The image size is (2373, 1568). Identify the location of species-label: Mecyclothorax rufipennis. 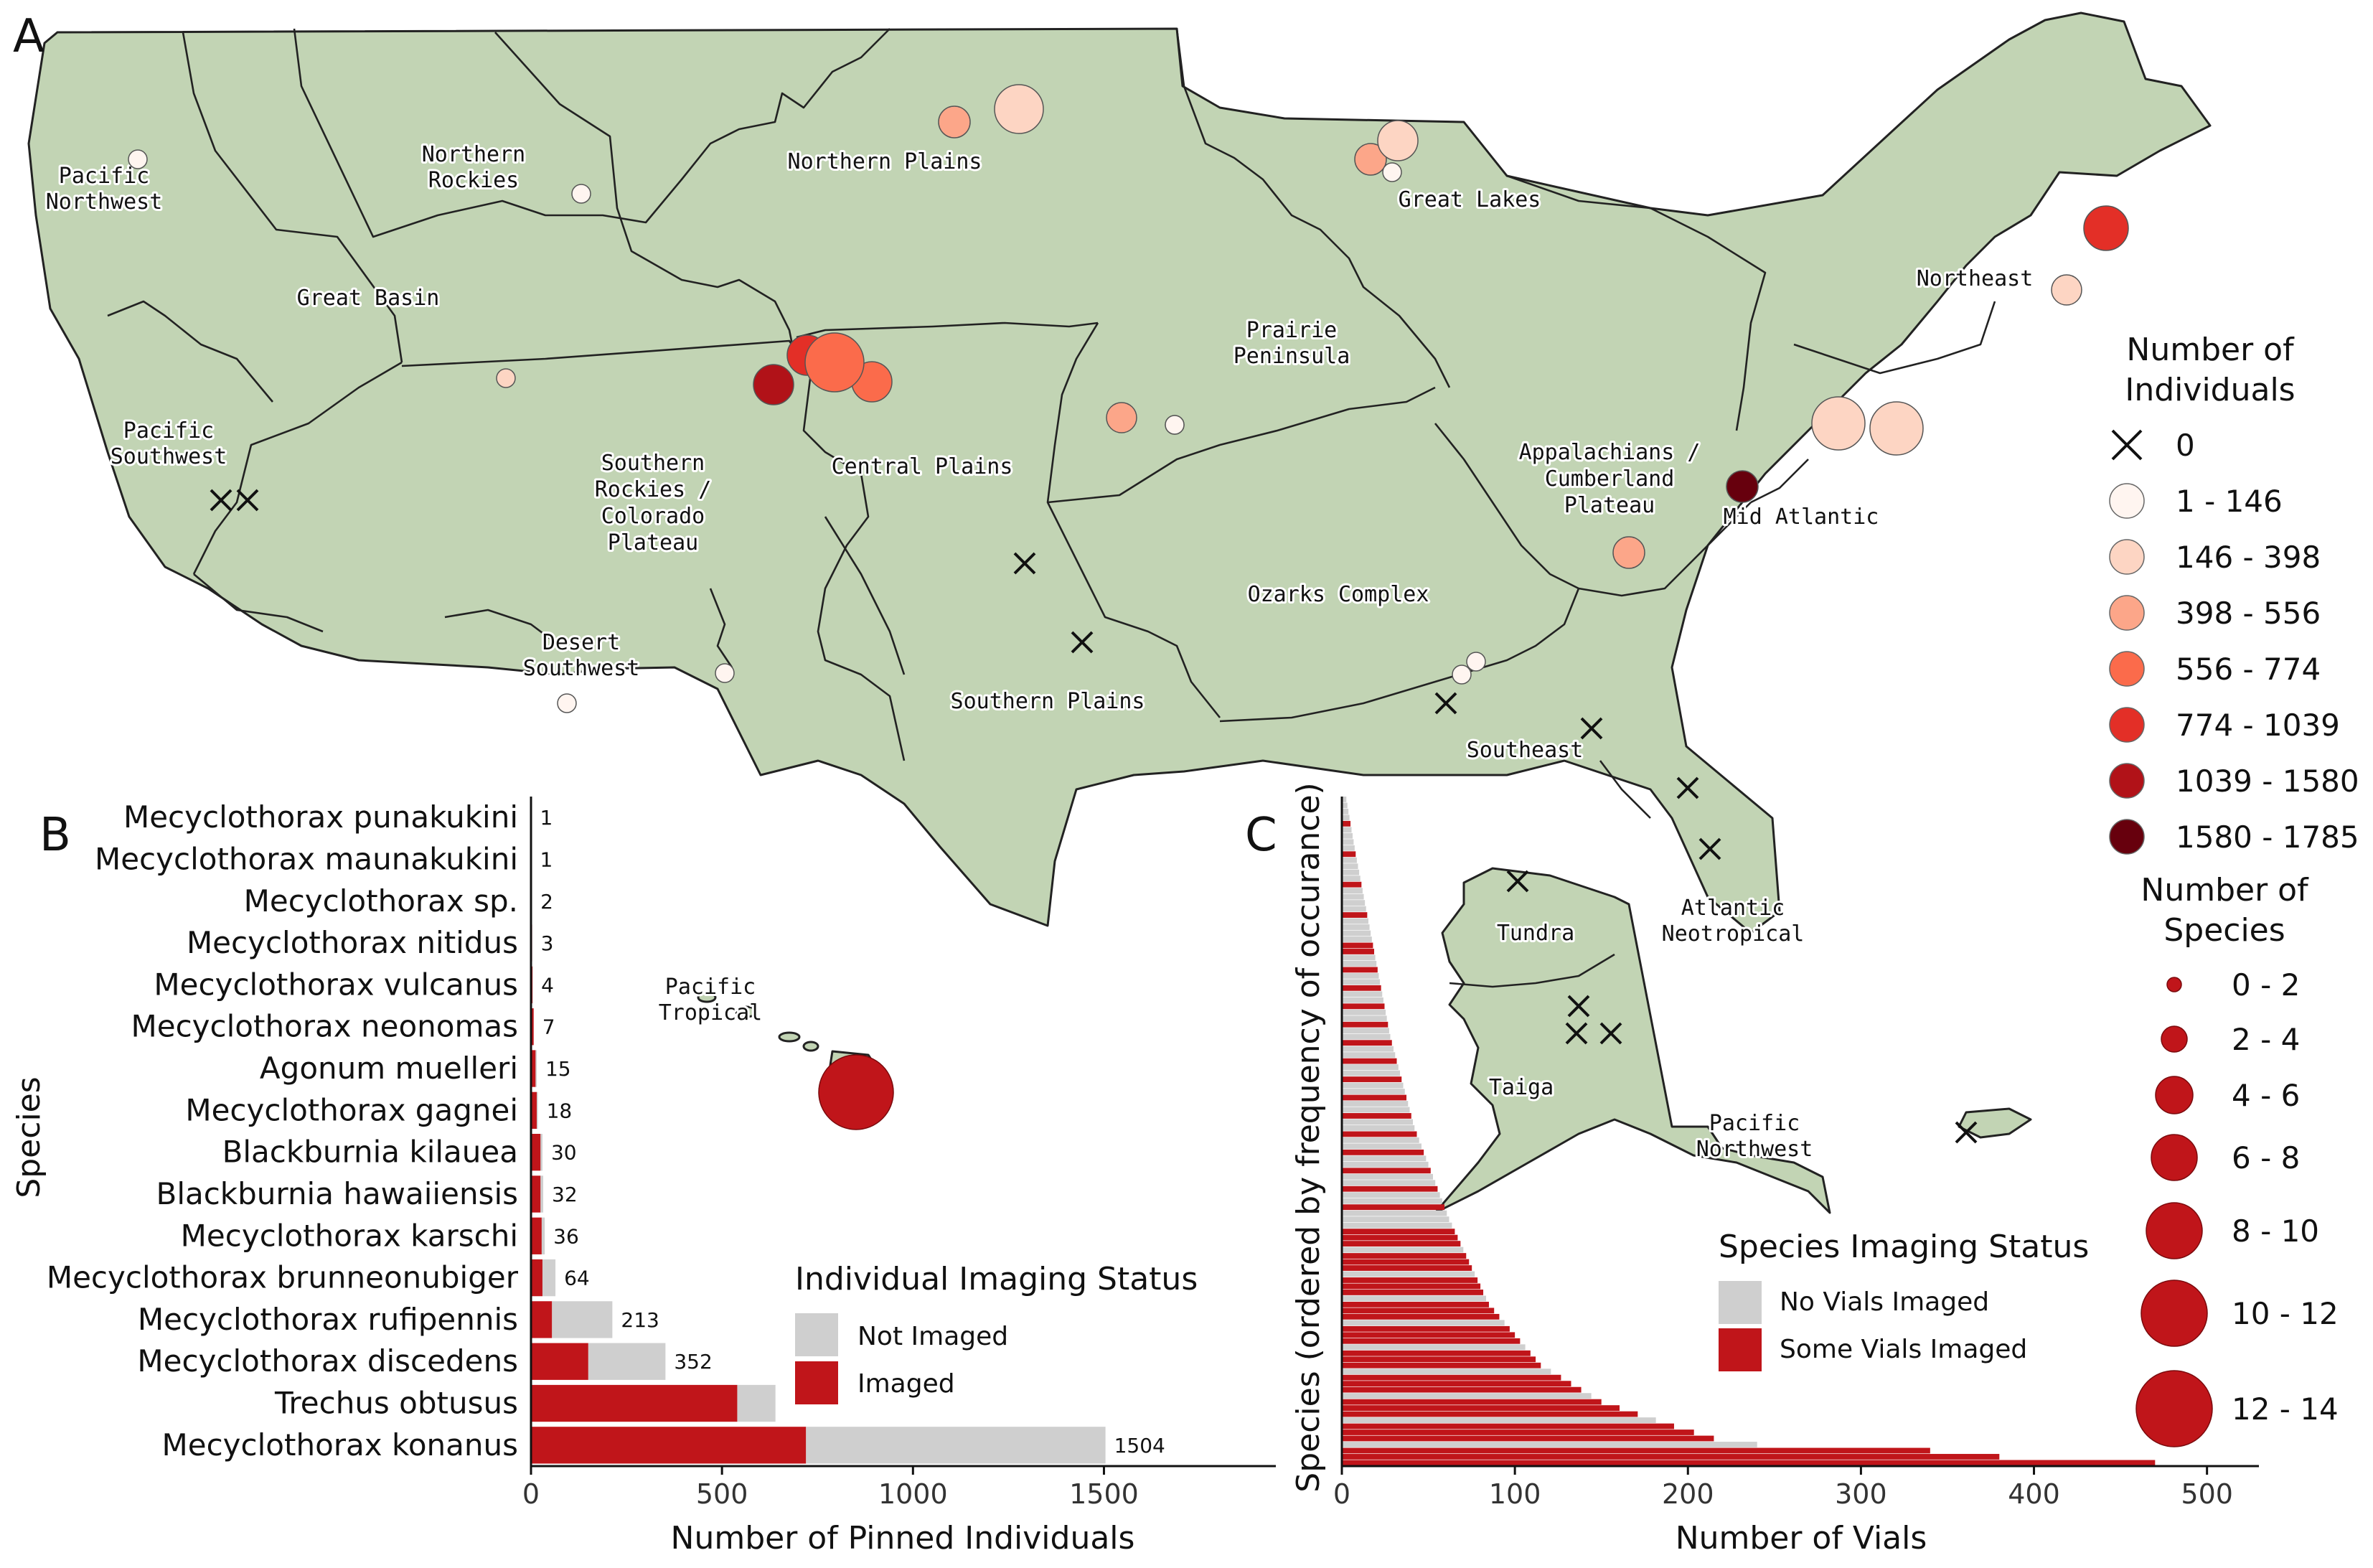
(328, 1319).